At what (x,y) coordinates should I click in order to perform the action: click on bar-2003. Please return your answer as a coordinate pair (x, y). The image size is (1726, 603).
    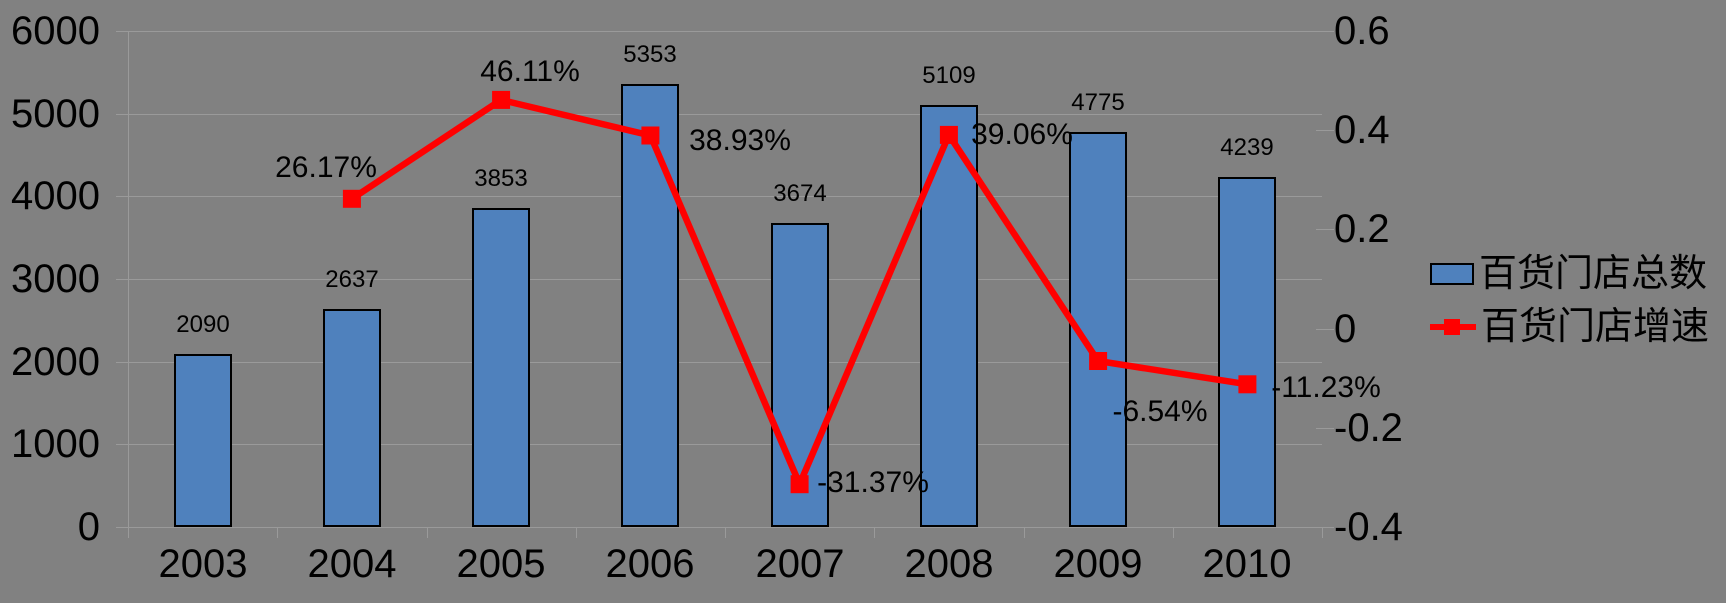
    Looking at the image, I should click on (203, 440).